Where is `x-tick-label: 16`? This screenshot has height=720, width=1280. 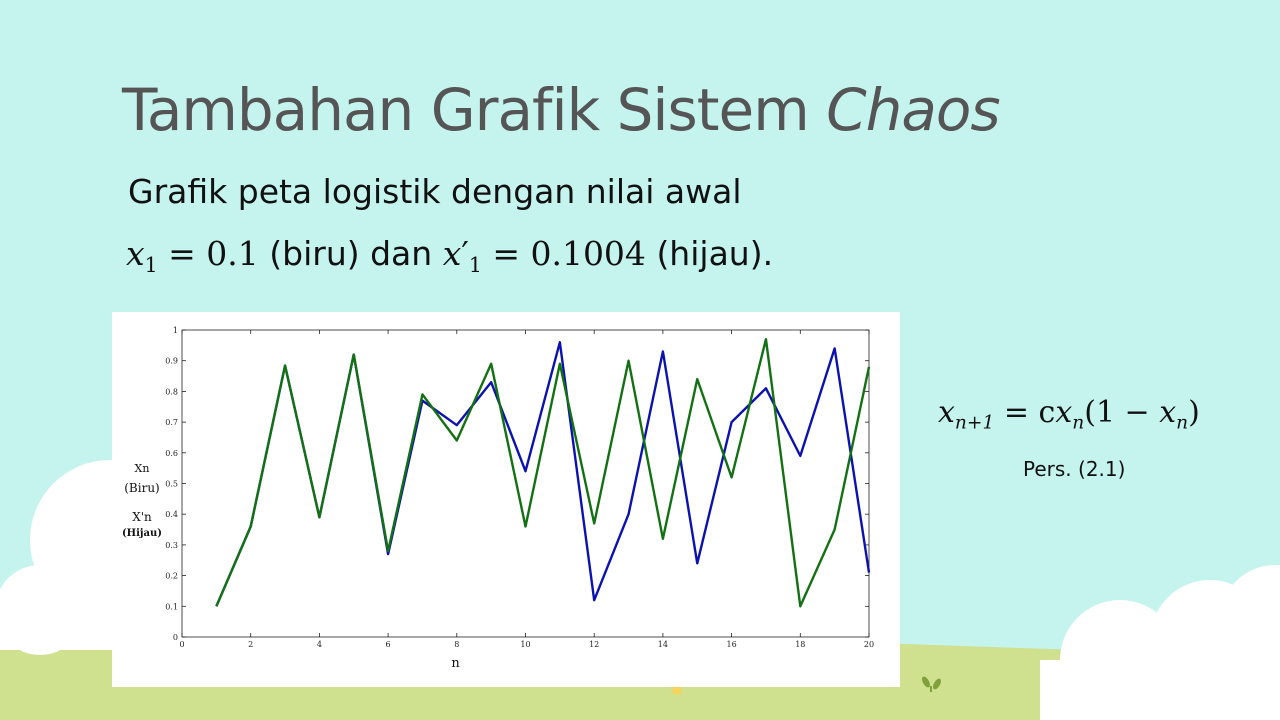
x-tick-label: 16 is located at coordinates (732, 644).